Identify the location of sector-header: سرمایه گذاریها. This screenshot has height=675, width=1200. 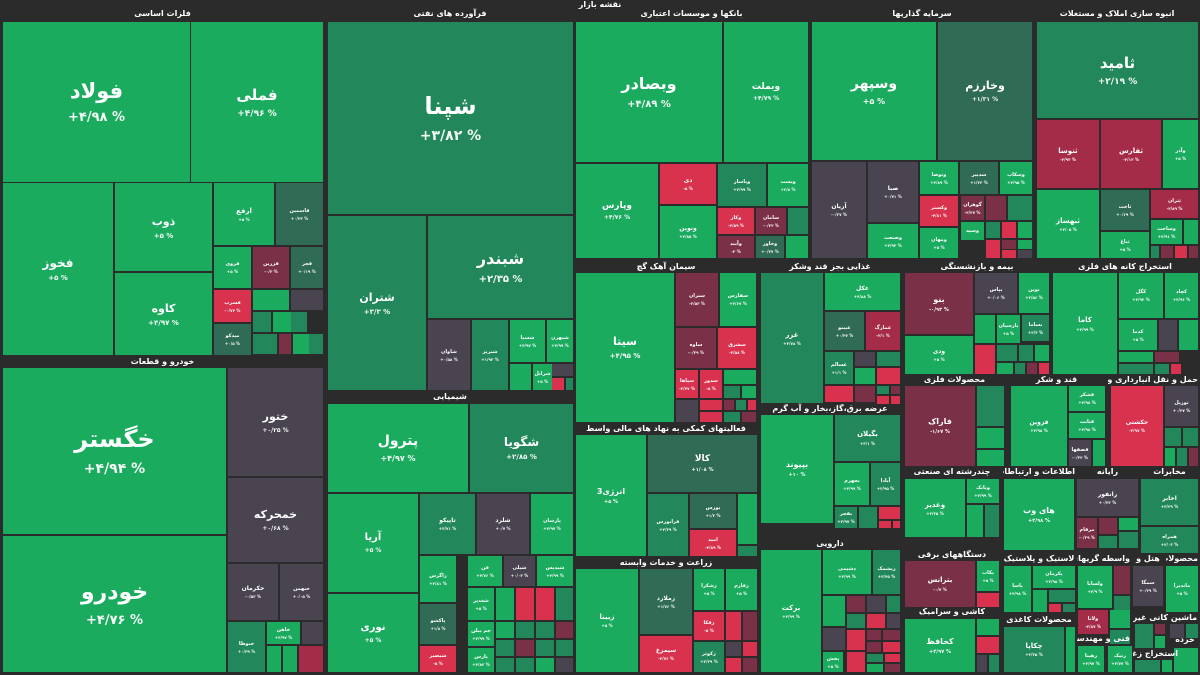
(922, 13).